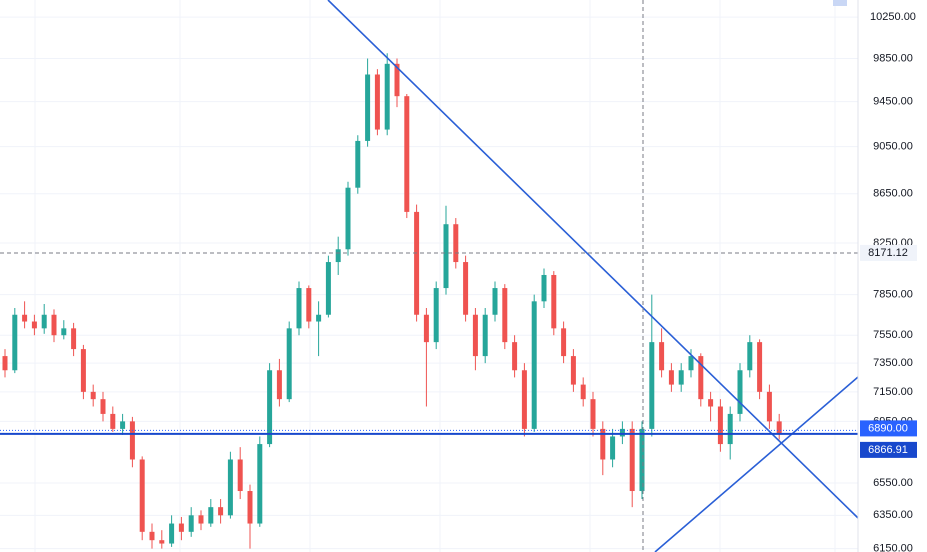  I want to click on y-tick-label: 7150.00, so click(893, 392).